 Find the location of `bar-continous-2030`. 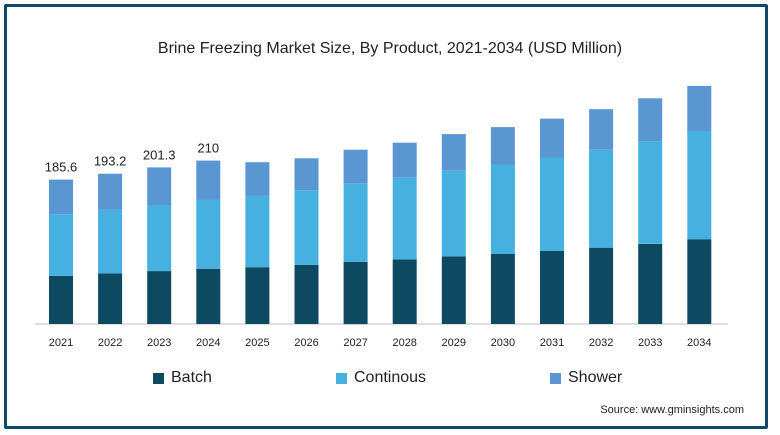

bar-continous-2030 is located at coordinates (502, 209).